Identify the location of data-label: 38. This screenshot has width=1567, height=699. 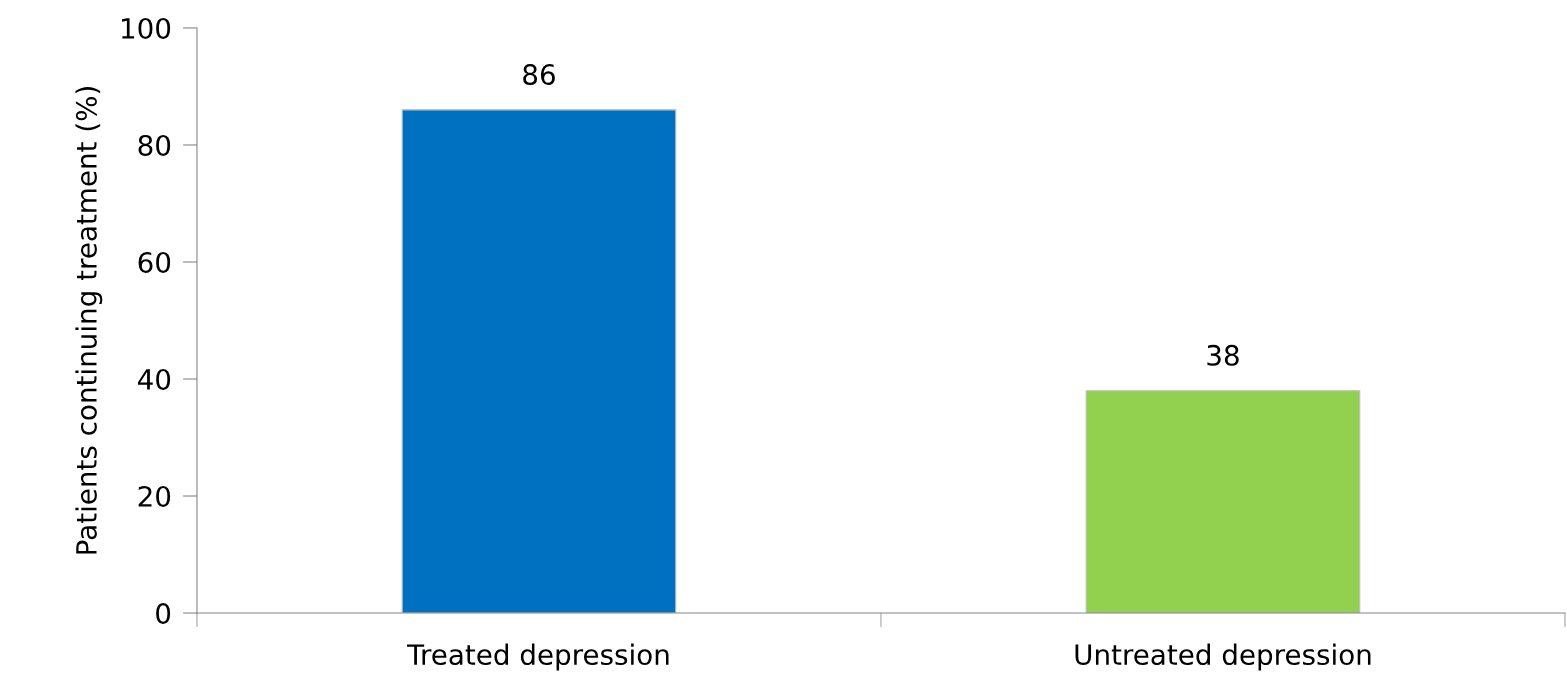
(1223, 355).